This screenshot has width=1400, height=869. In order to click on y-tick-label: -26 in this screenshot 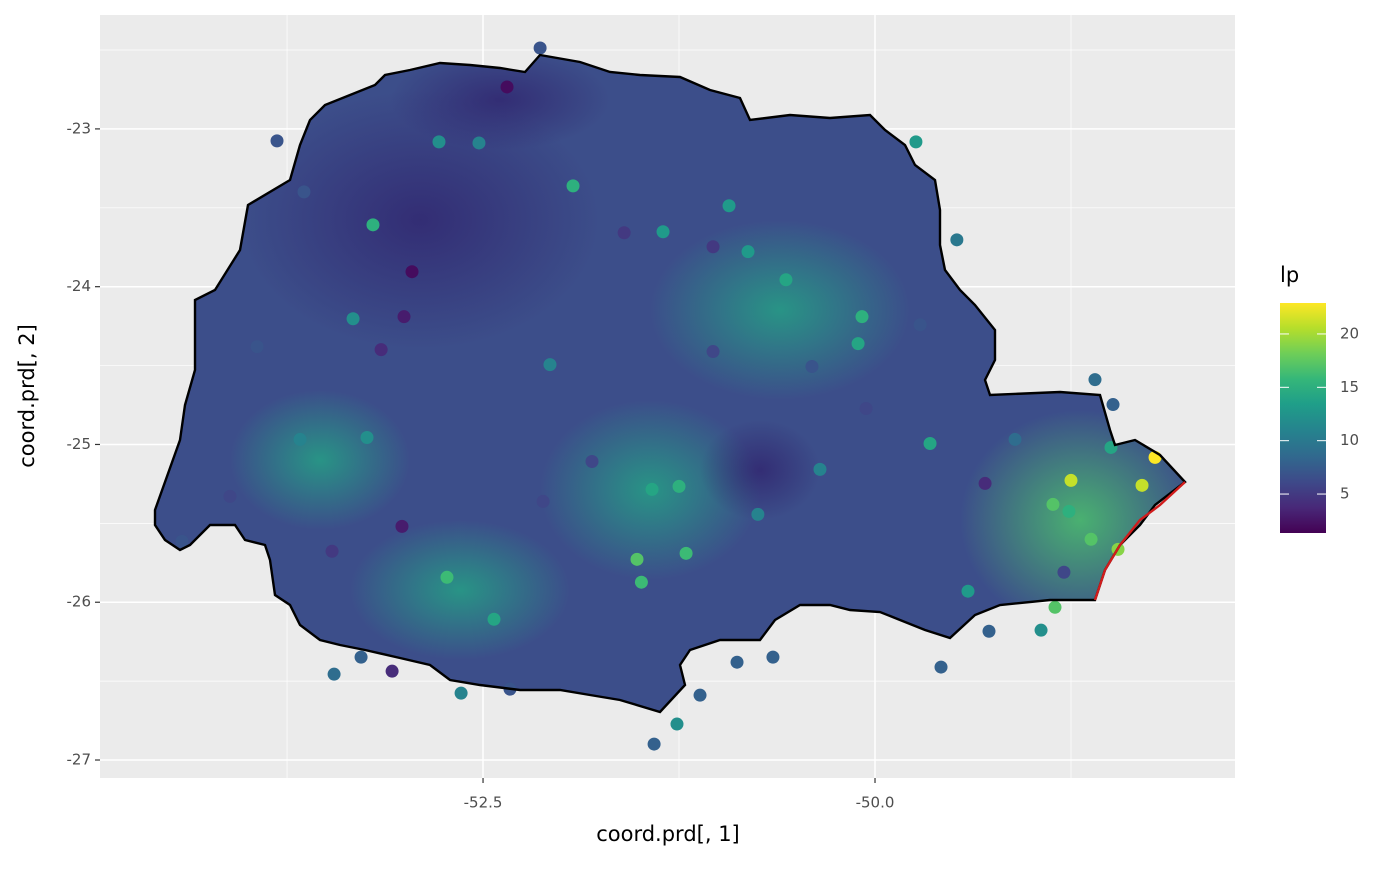, I will do `click(79, 602)`.